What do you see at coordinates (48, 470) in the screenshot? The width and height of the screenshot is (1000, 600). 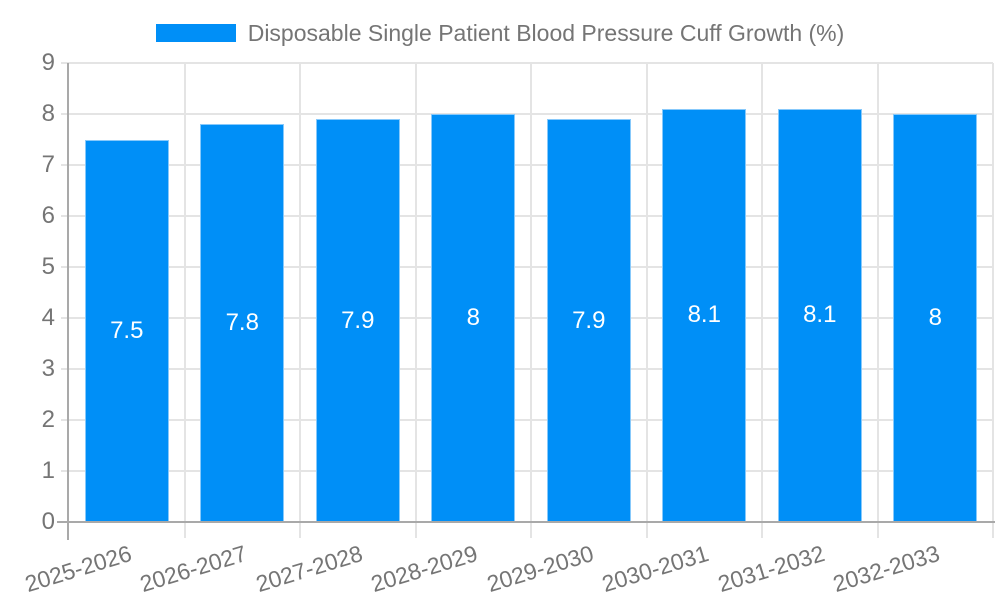 I see `y-axis-tick-label: 1` at bounding box center [48, 470].